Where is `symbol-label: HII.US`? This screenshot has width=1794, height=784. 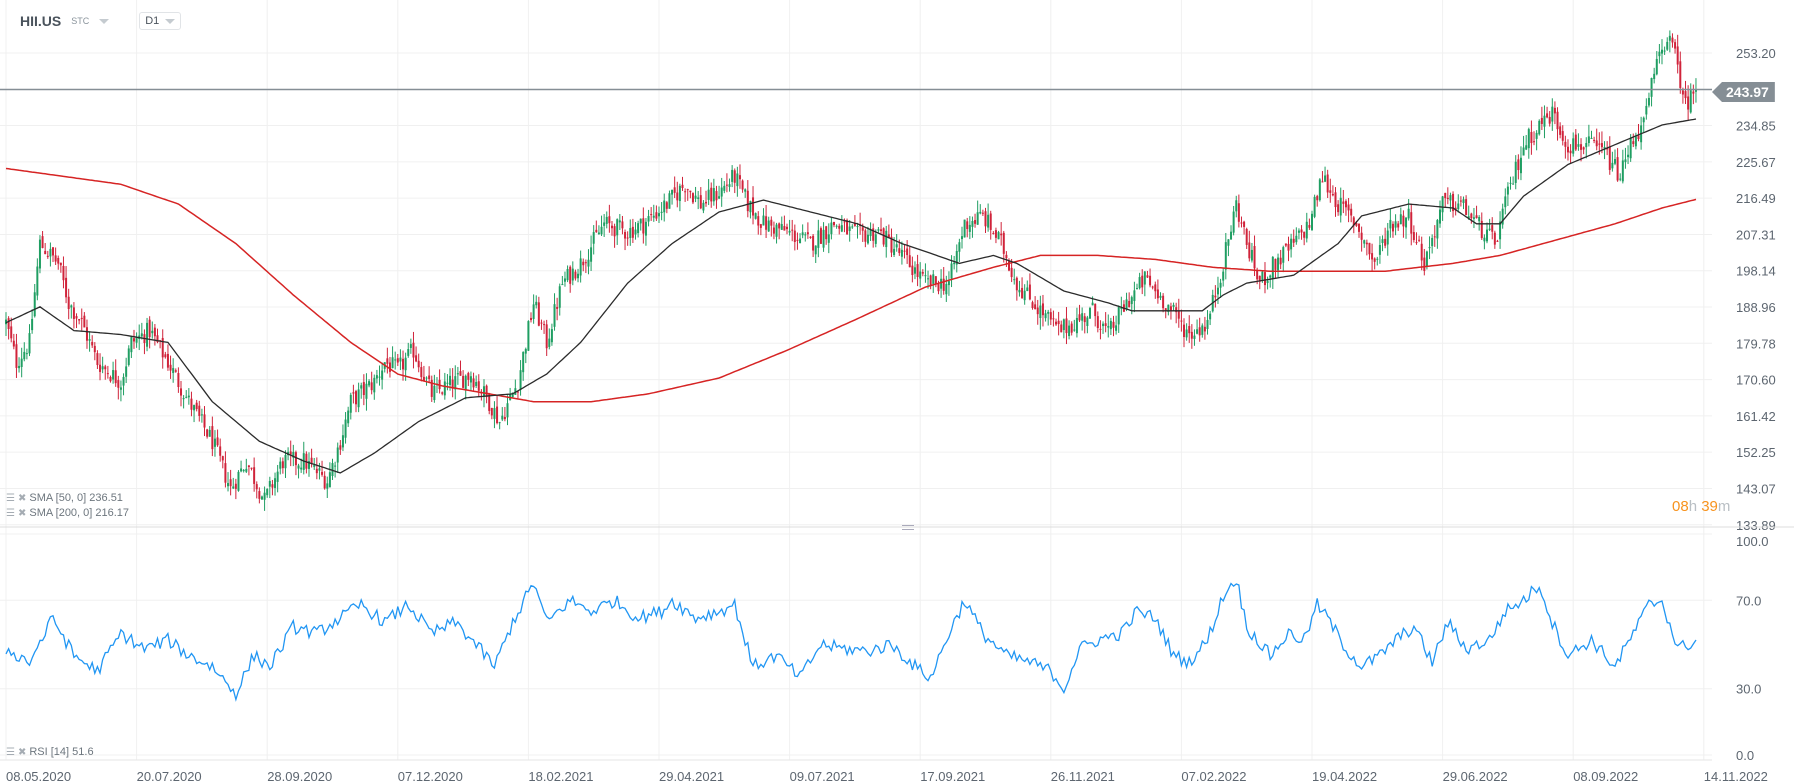
symbol-label: HII.US is located at coordinates (41, 21).